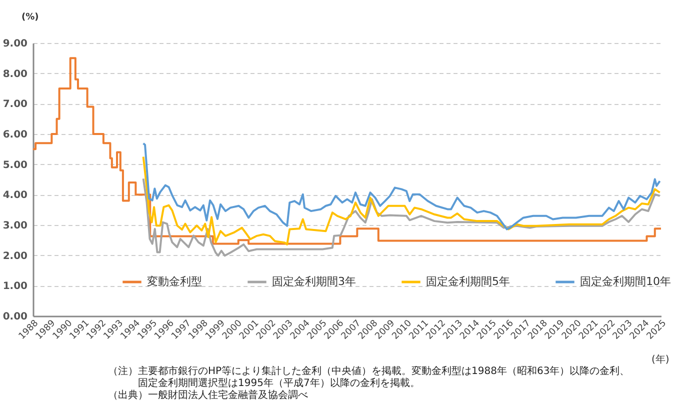 This screenshot has width=700, height=409. Describe the element at coordinates (314, 281) in the screenshot. I see `legend-label: 固定金利期間3年` at that location.